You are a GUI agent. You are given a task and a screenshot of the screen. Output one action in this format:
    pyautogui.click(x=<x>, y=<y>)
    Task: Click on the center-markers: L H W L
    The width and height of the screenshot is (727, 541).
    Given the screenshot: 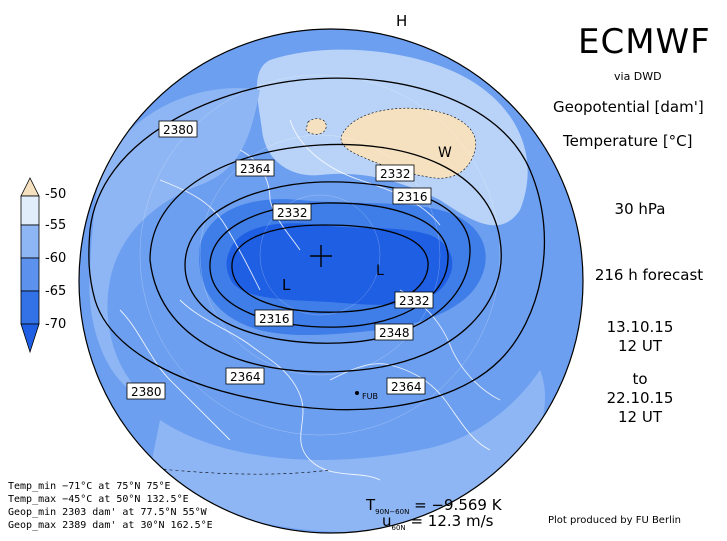 What is the action you would take?
    pyautogui.click(x=367, y=153)
    